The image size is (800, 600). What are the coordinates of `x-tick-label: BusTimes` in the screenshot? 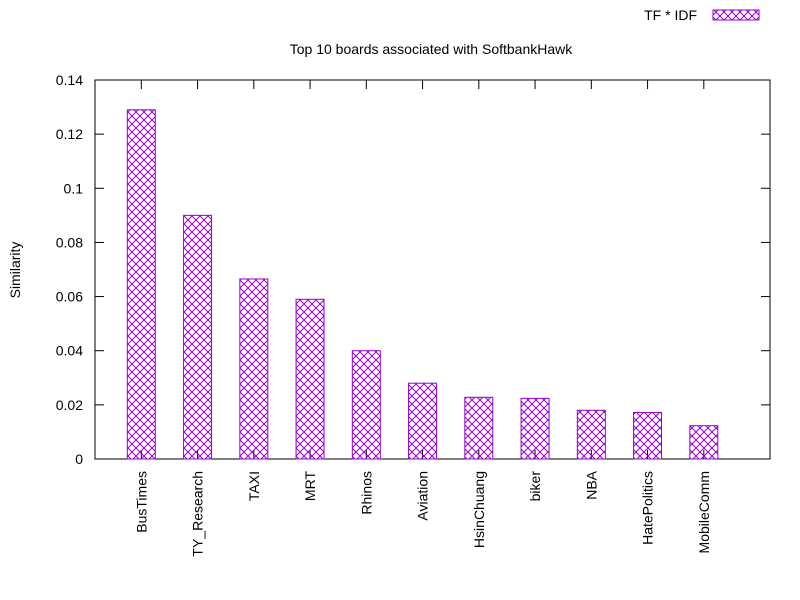 It's located at (141, 502).